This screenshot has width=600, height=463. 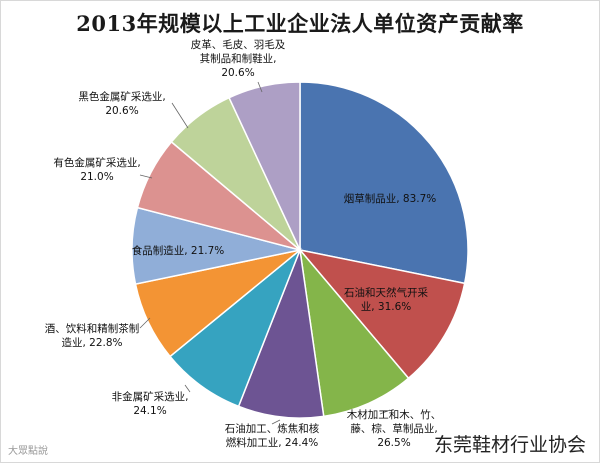 What do you see at coordinates (121, 103) in the screenshot?
I see `slice-label-9: 黑色金属矿采选业, 20.6%` at bounding box center [121, 103].